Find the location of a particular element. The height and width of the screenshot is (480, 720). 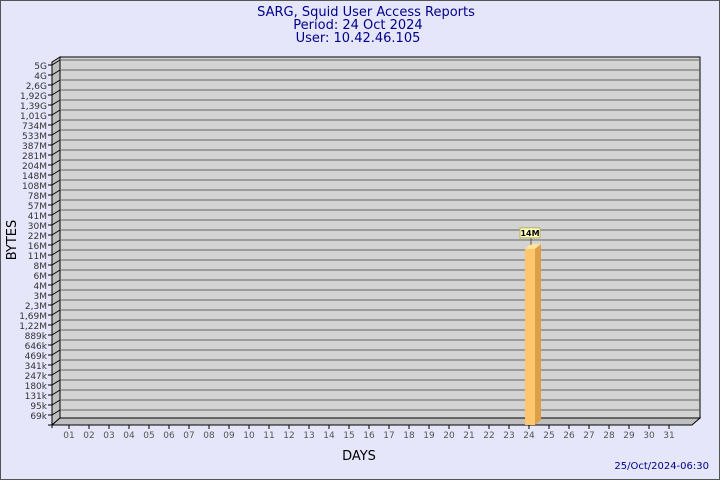

plot-floor is located at coordinates (376, 421).